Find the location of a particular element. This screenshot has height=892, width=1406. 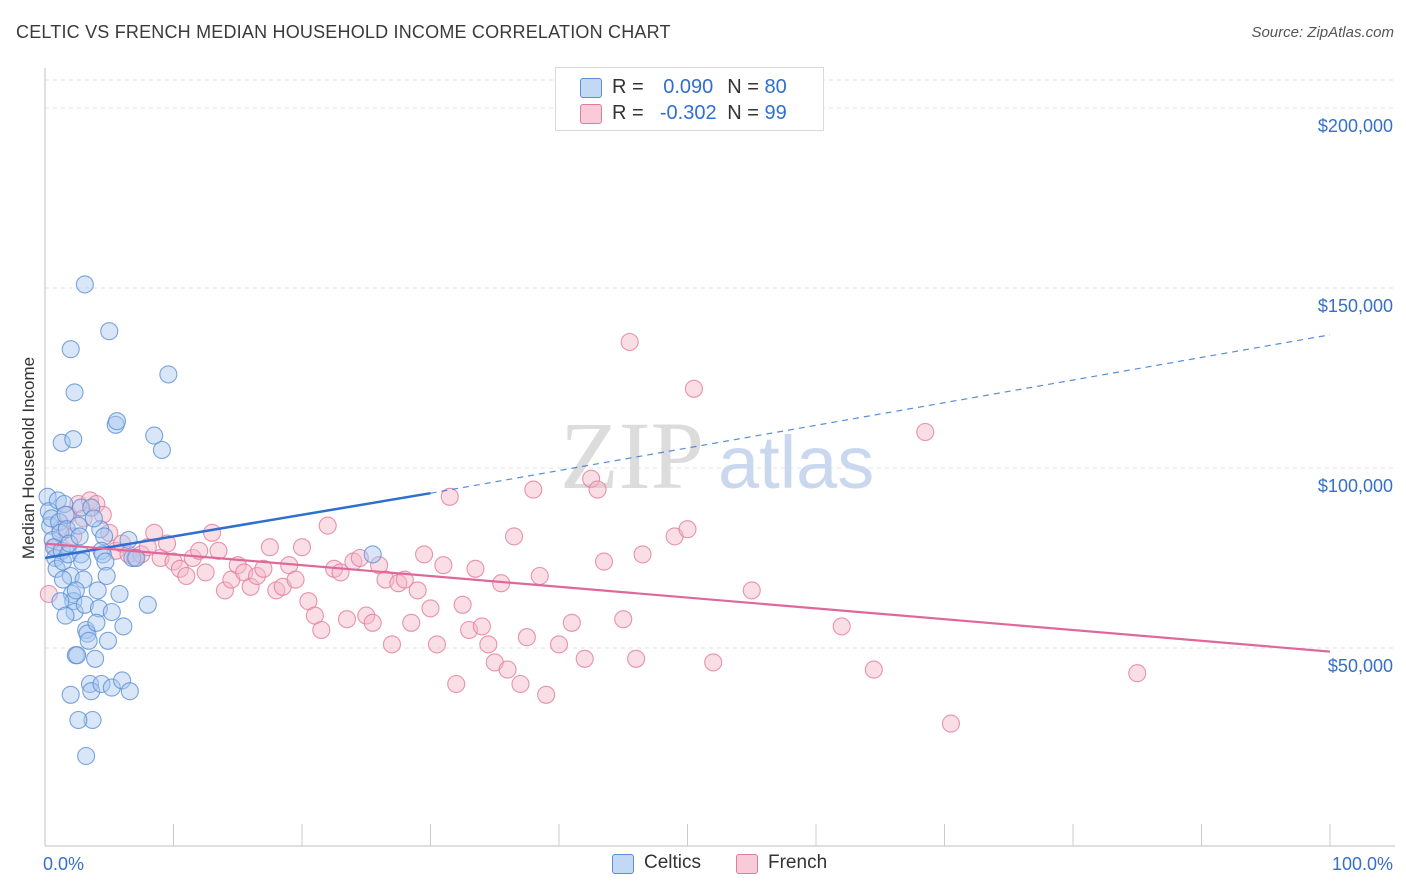

legend-n-value: 80 is located at coordinates (775, 87).